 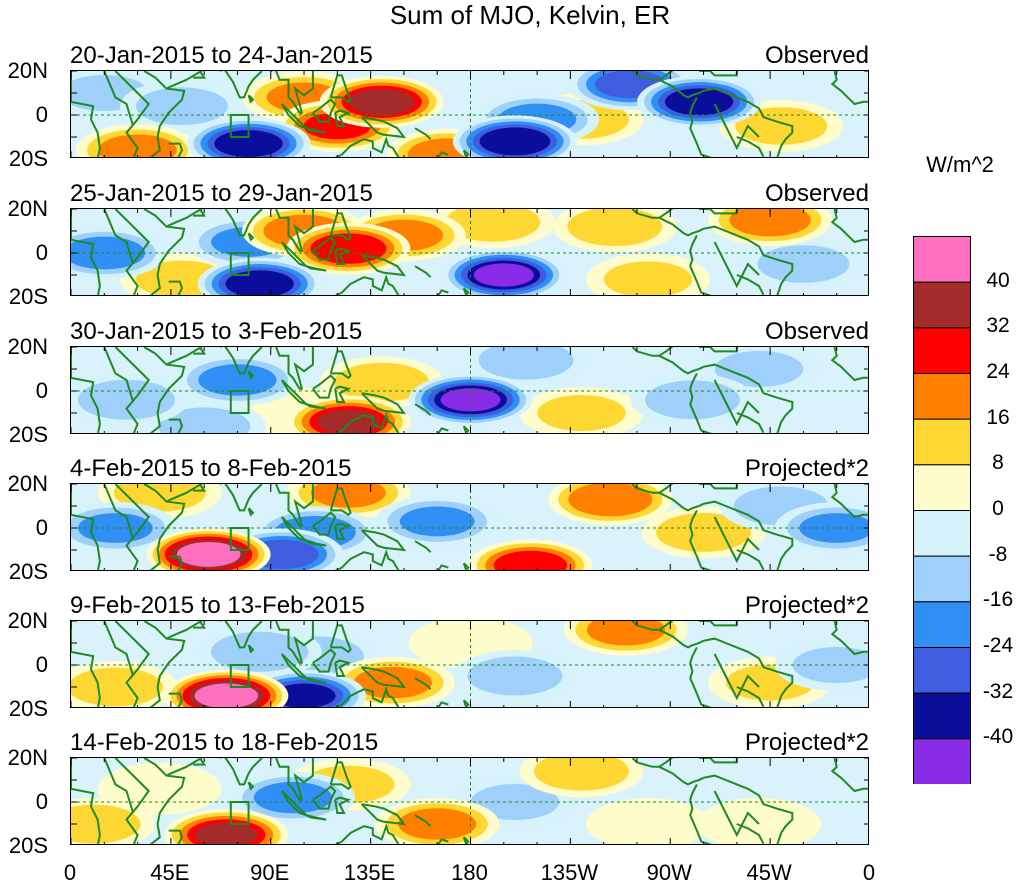 I want to click on colorbar-tick-label: 24, so click(x=998, y=371).